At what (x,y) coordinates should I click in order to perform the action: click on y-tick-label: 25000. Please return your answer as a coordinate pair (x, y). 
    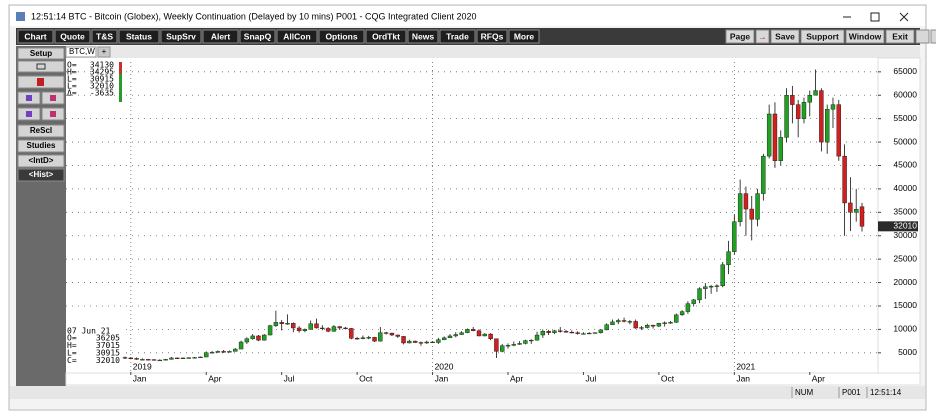
    Looking at the image, I should click on (905, 258).